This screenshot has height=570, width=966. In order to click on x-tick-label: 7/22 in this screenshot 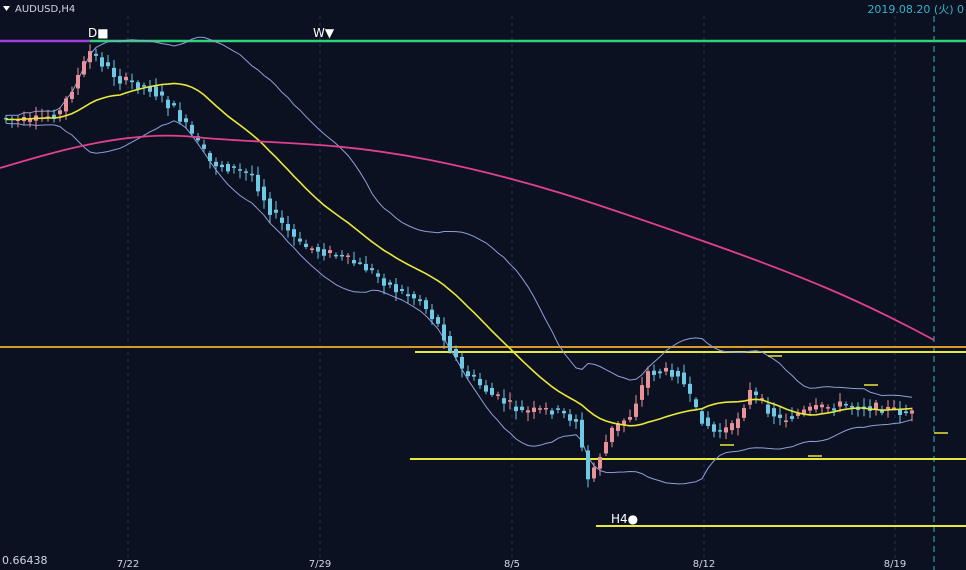, I will do `click(128, 564)`.